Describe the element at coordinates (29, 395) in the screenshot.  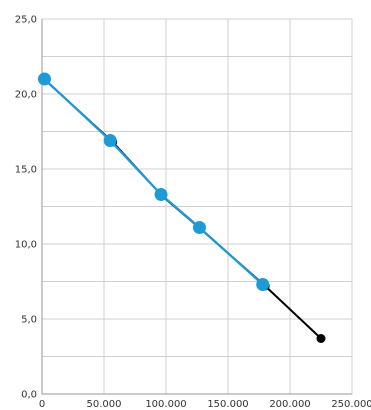
I see `y-tick-label: 0,0` at that location.